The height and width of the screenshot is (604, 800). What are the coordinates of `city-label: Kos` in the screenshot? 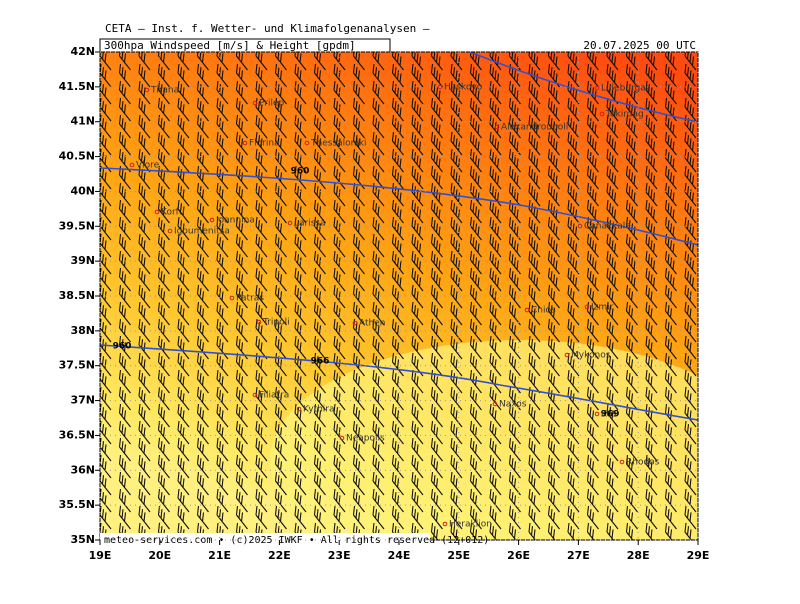 It's located at (609, 415).